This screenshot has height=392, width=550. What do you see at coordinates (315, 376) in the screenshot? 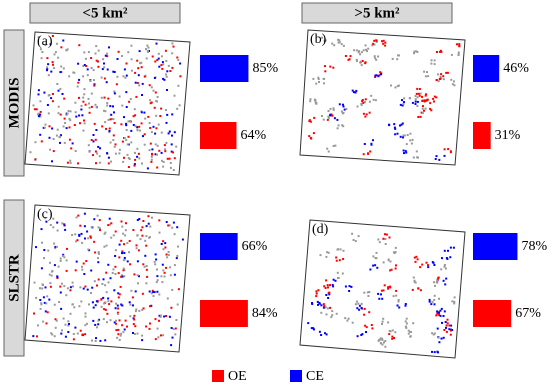
I see `legend-label: CE` at bounding box center [315, 376].